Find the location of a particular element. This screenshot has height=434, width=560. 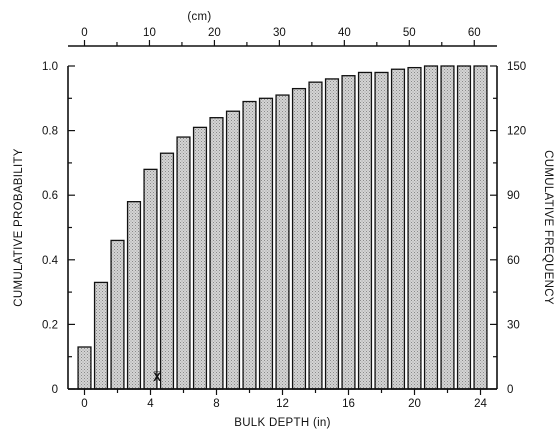

y2-tick-label: 30 is located at coordinates (513, 325).